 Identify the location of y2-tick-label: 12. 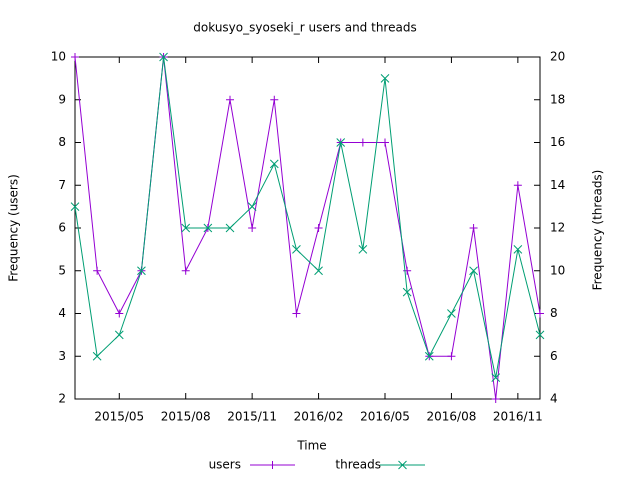
(557, 228).